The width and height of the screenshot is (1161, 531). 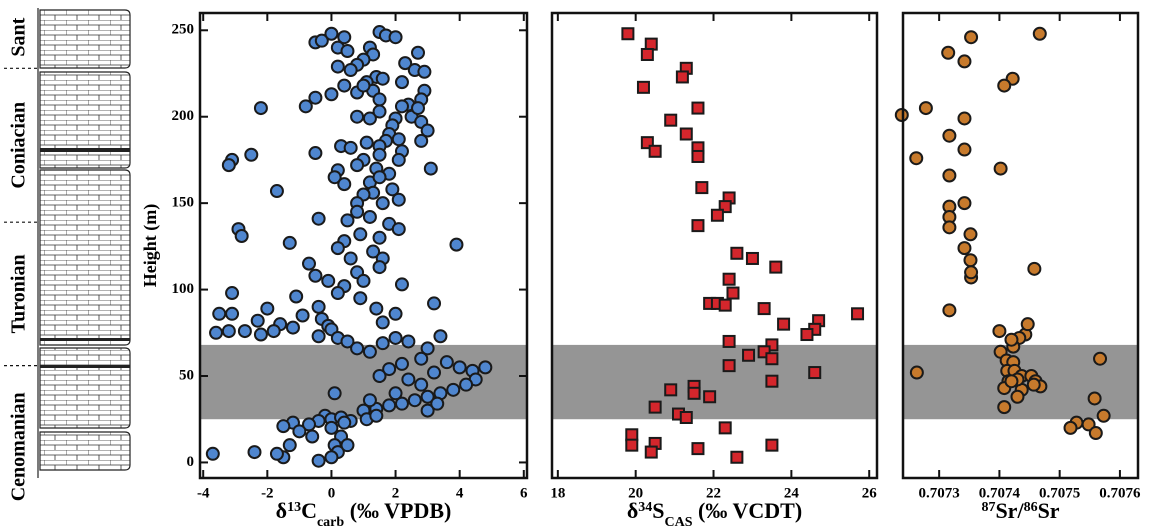 I want to click on x-axis-label-part: (‰ VPDB), so click(x=397, y=510).